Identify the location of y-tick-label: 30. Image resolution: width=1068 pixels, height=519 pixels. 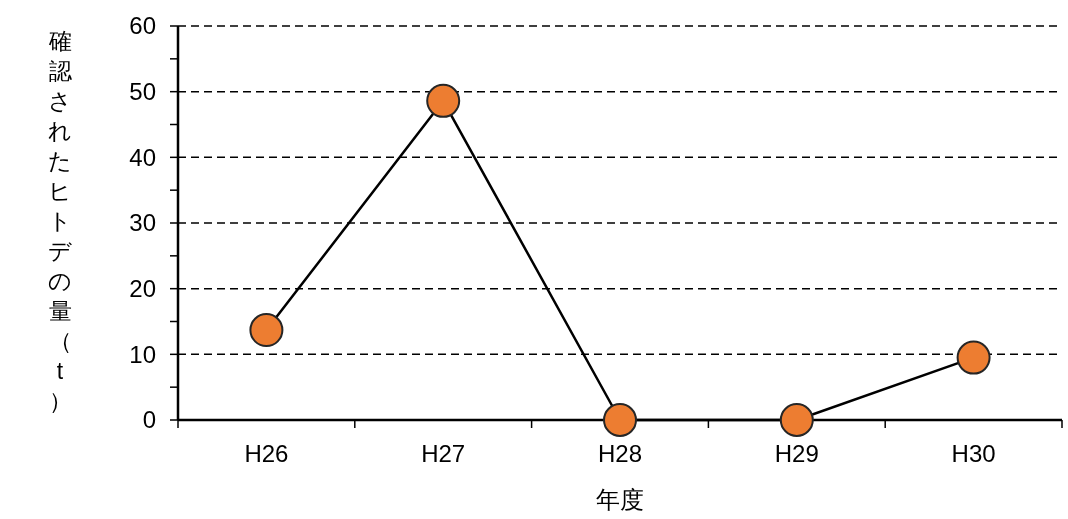
(142, 223).